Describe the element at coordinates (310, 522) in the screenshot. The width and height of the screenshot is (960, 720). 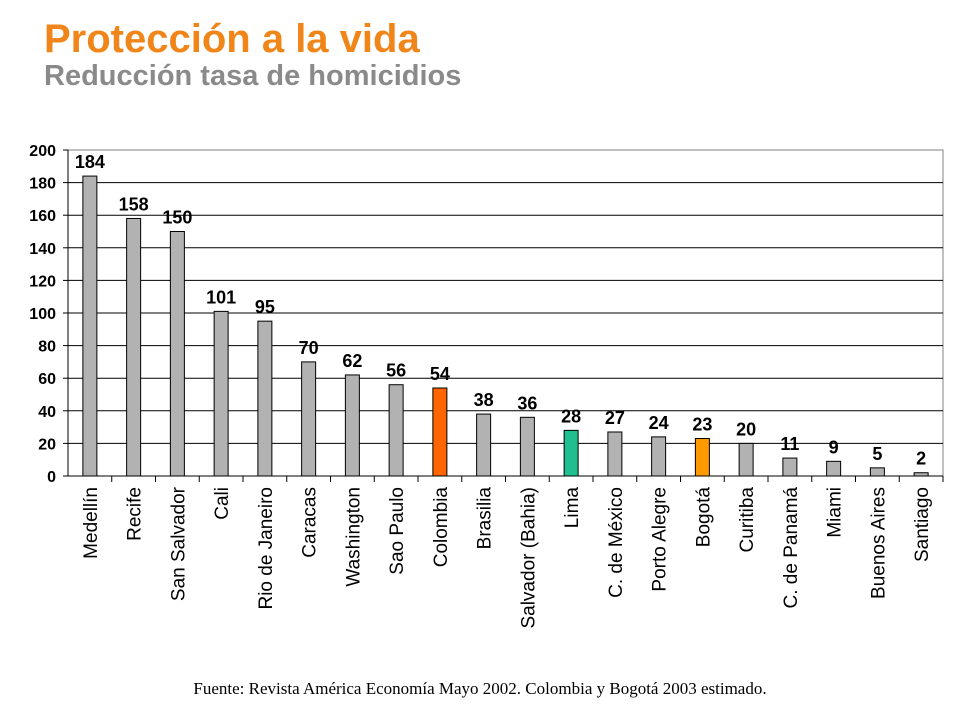
I see `x-tick-label: Caracas` at that location.